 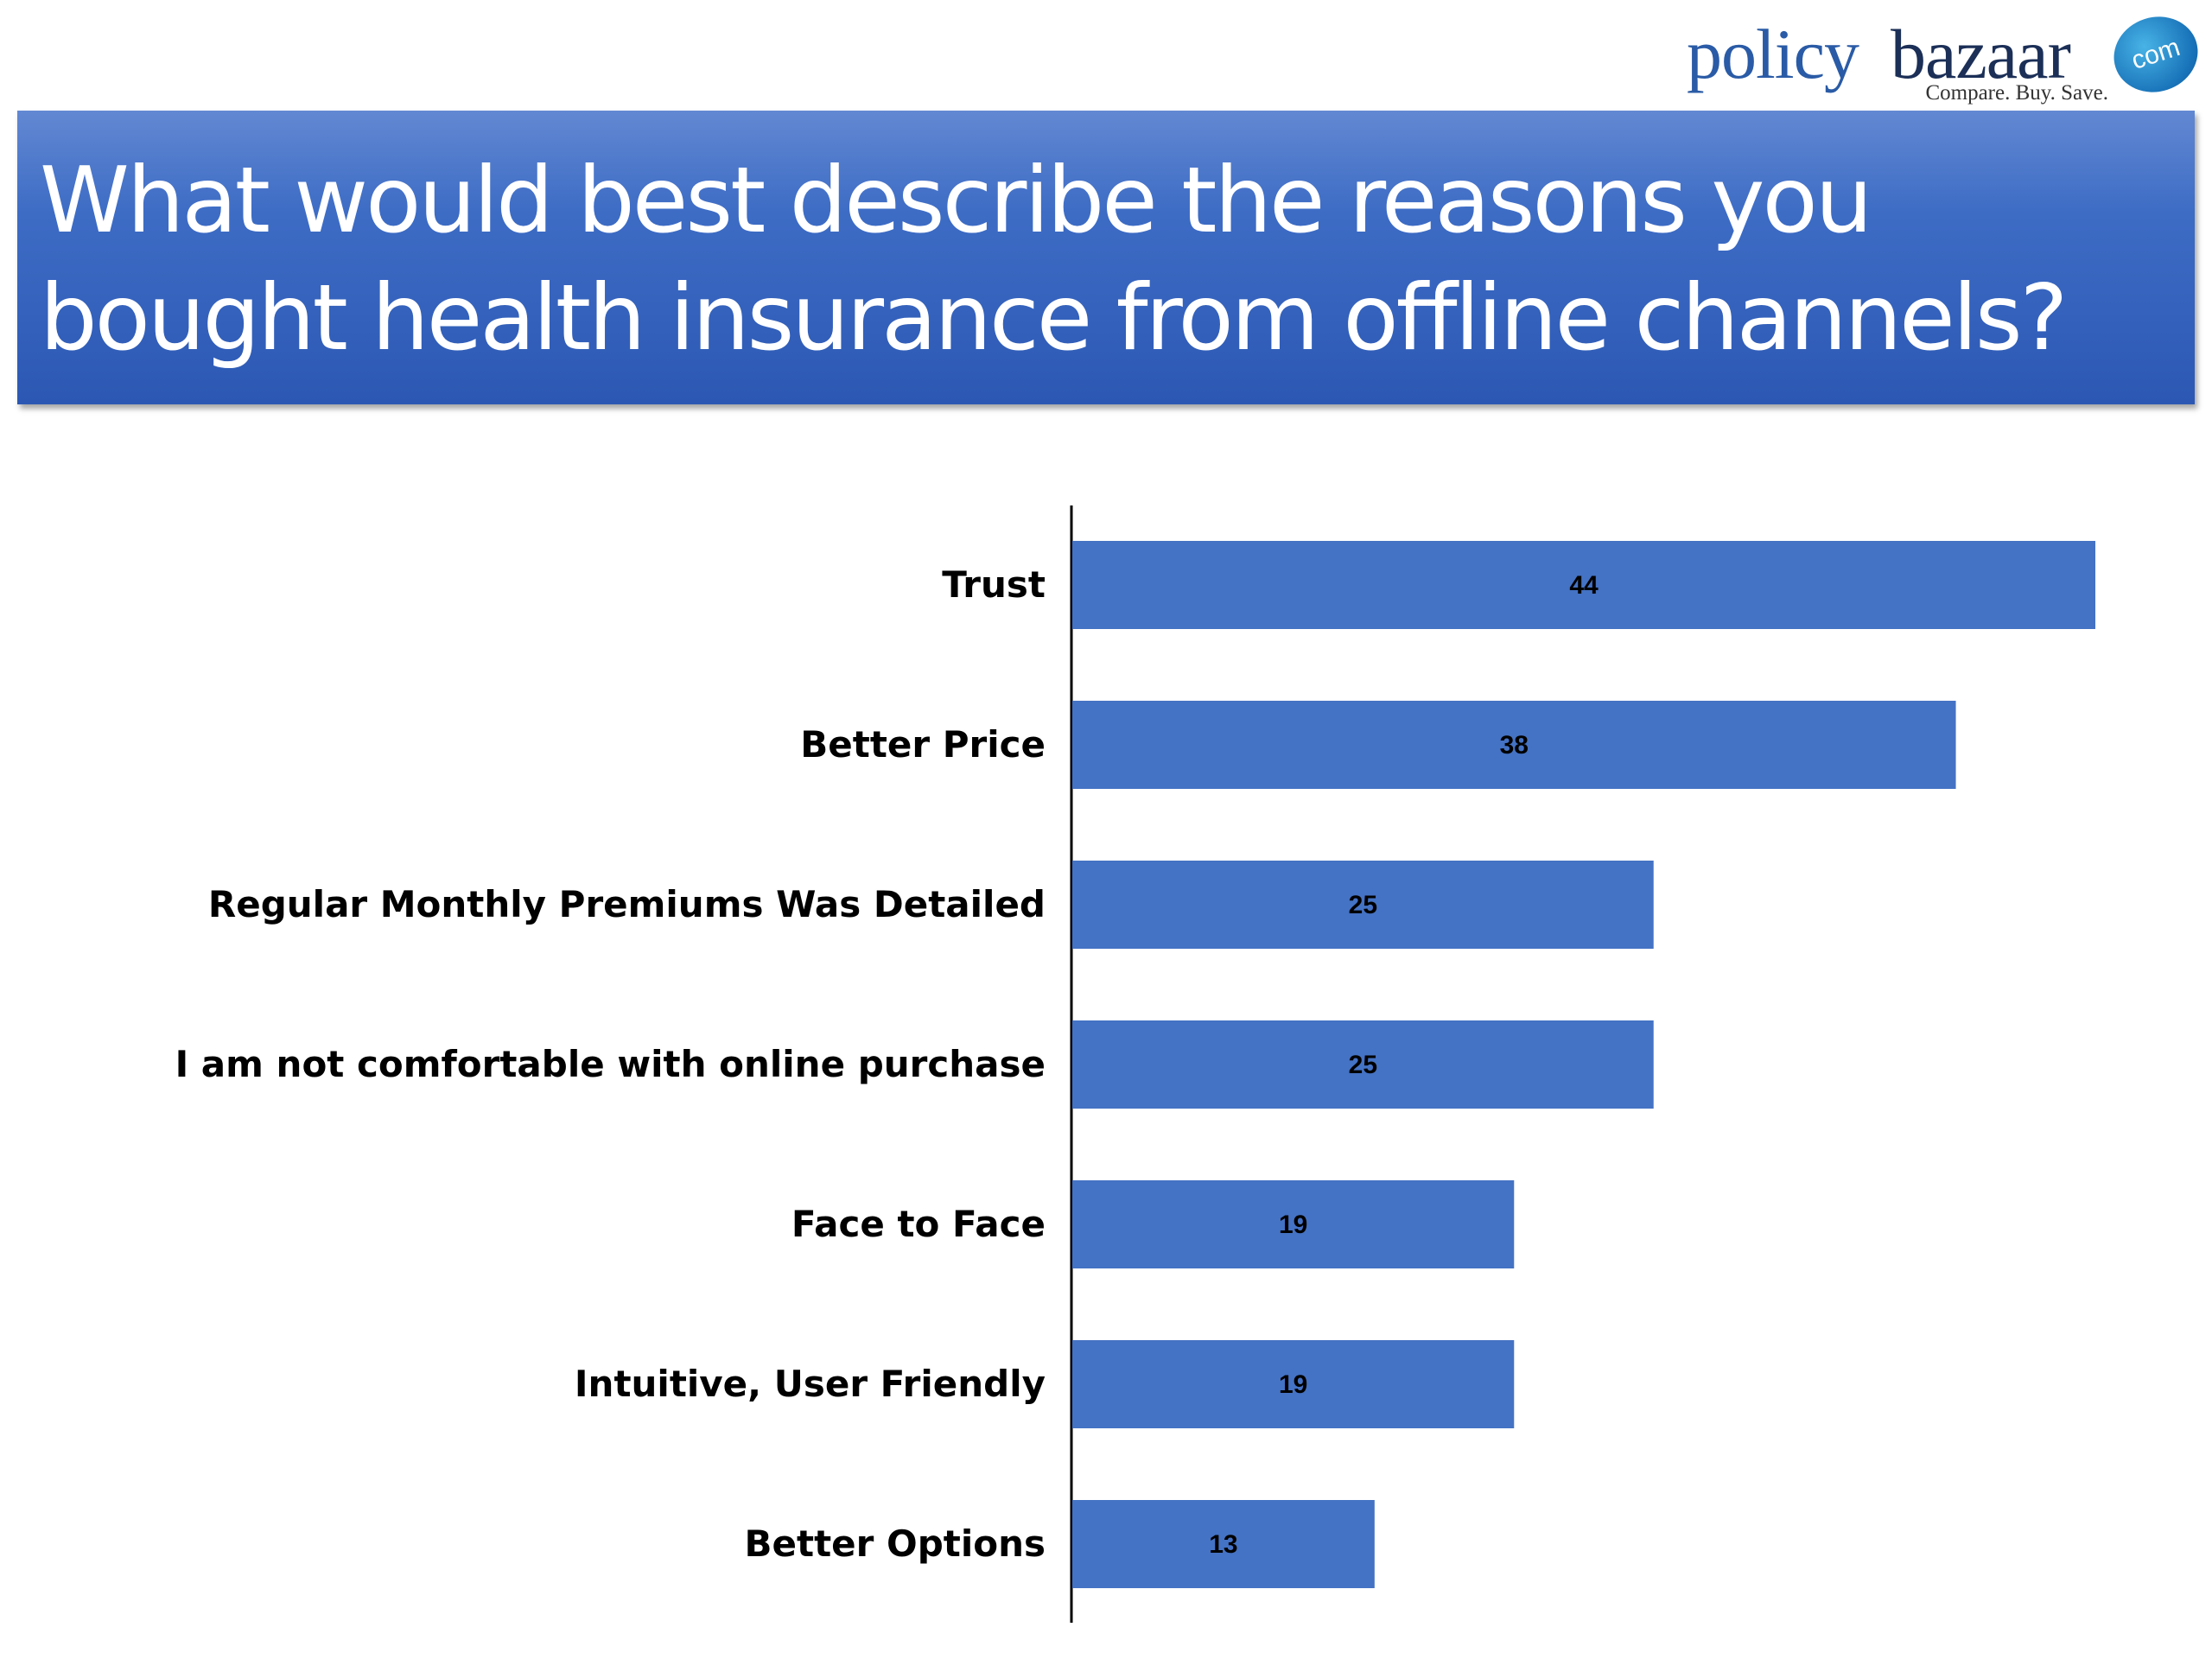 What do you see at coordinates (810, 1384) in the screenshot?
I see `category-label: Intuitive, User Friendly` at bounding box center [810, 1384].